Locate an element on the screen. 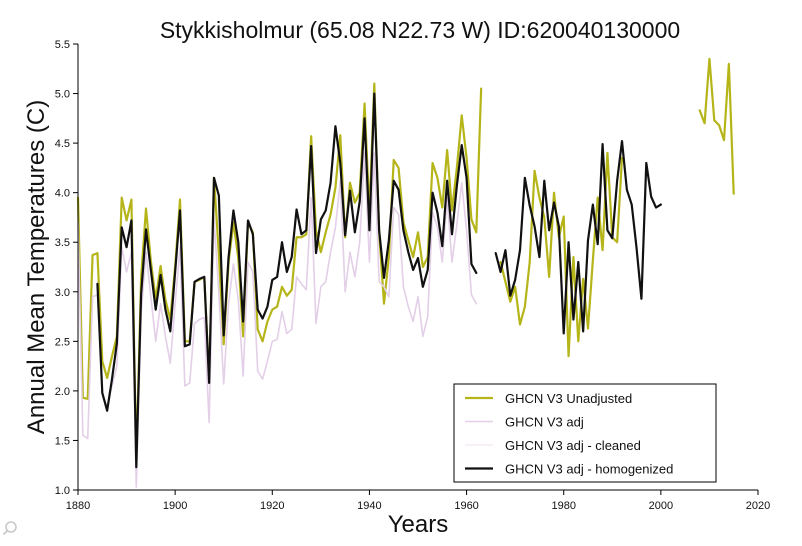 The image size is (802, 546). x-tick-label: 1920 is located at coordinates (272, 506).